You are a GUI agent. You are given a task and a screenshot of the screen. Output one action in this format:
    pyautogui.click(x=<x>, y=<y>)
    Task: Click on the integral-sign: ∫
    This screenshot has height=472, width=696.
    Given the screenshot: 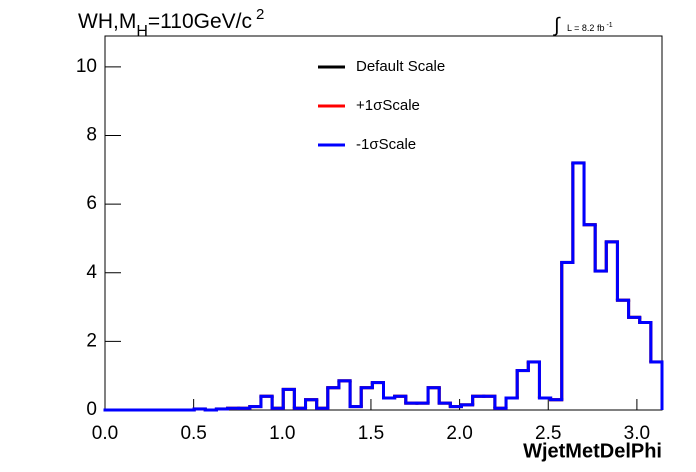 What is the action you would take?
    pyautogui.click(x=557, y=25)
    